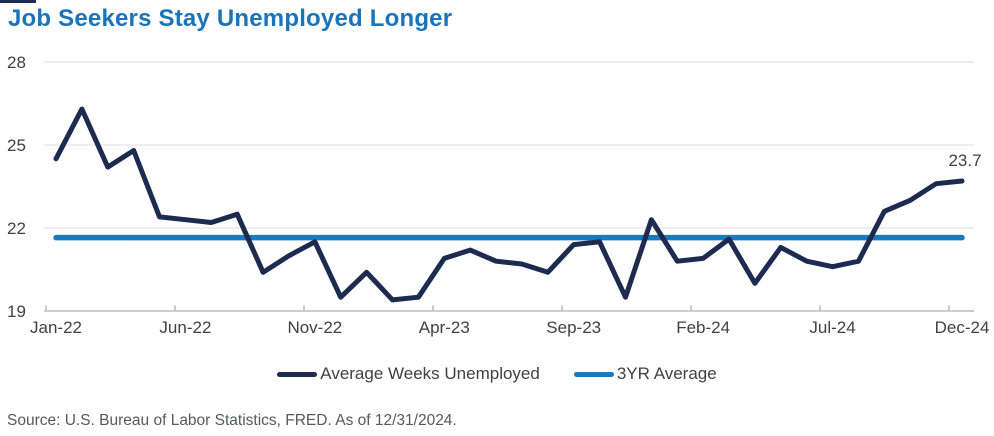 The image size is (994, 436). I want to click on x-tick-label: Jul-24, so click(832, 327).